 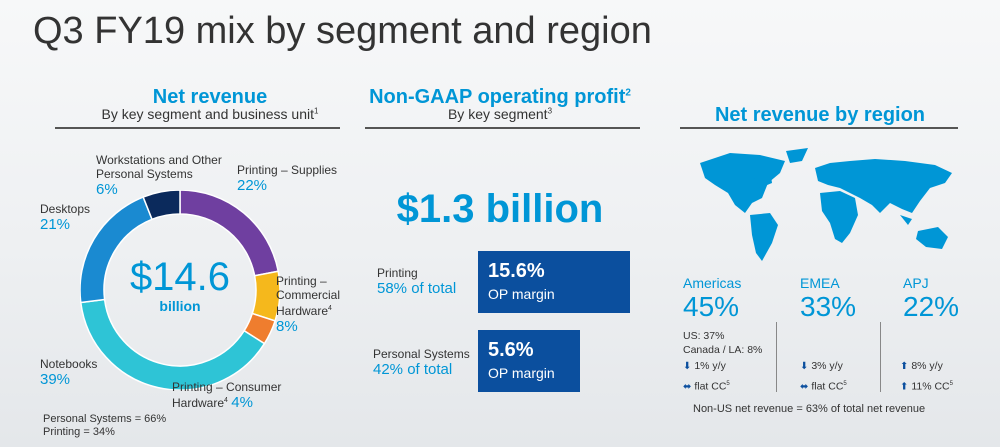 What do you see at coordinates (502, 128) in the screenshot?
I see `op-profit-rule` at bounding box center [502, 128].